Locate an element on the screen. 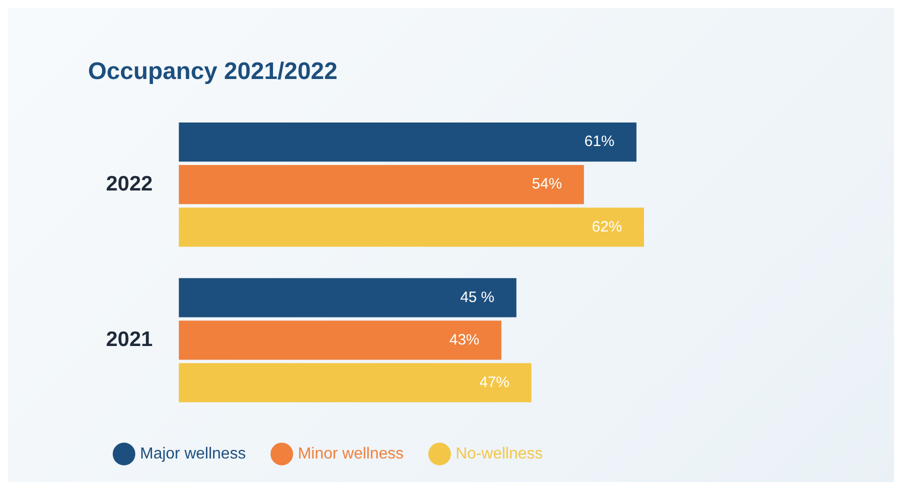 This screenshot has width=902, height=490. legend-label: Minor wellness is located at coordinates (351, 453).